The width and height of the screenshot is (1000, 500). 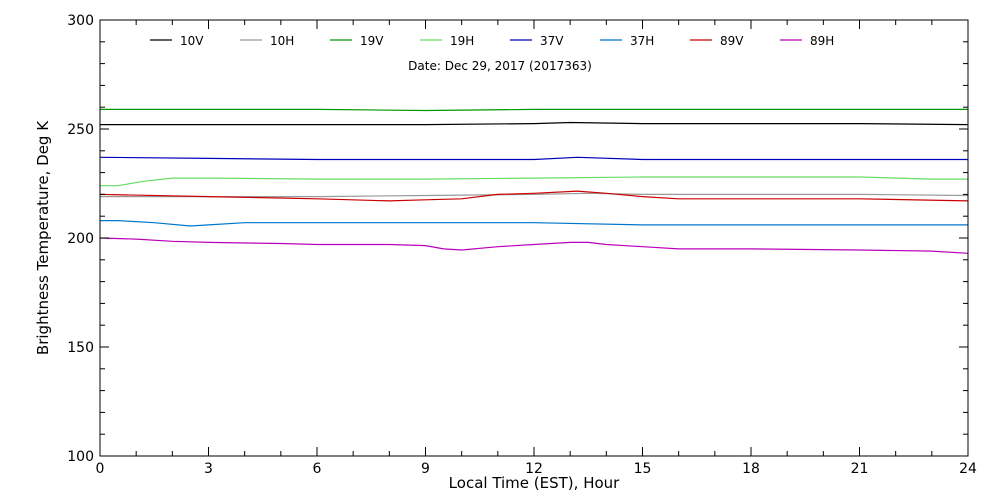 What do you see at coordinates (751, 469) in the screenshot?
I see `x-tick-label: 18` at bounding box center [751, 469].